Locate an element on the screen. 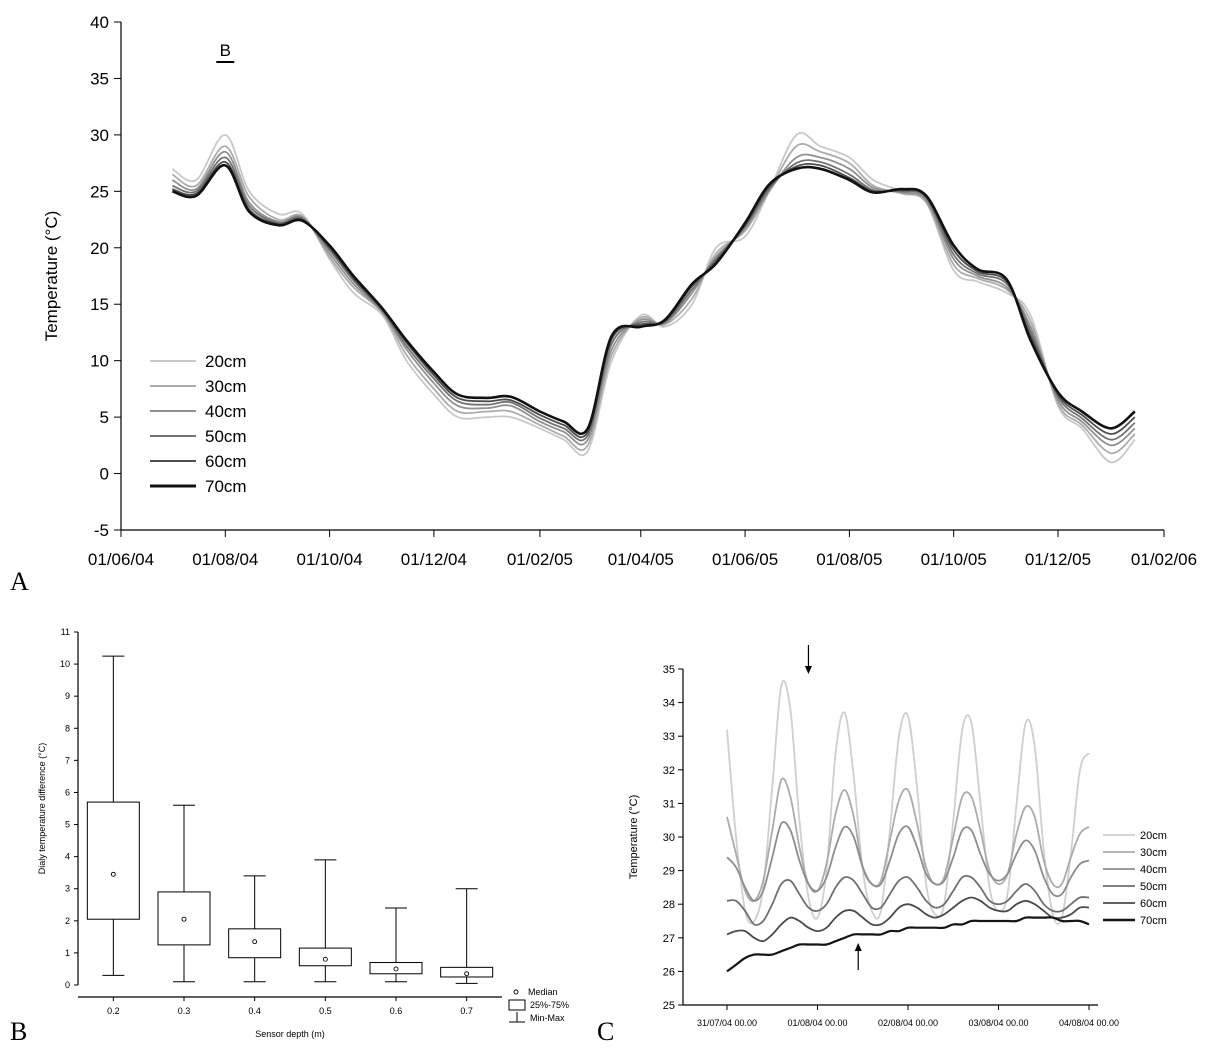 This screenshot has height=1048, width=1209. y-tick-label-a: 35 is located at coordinates (99, 78).